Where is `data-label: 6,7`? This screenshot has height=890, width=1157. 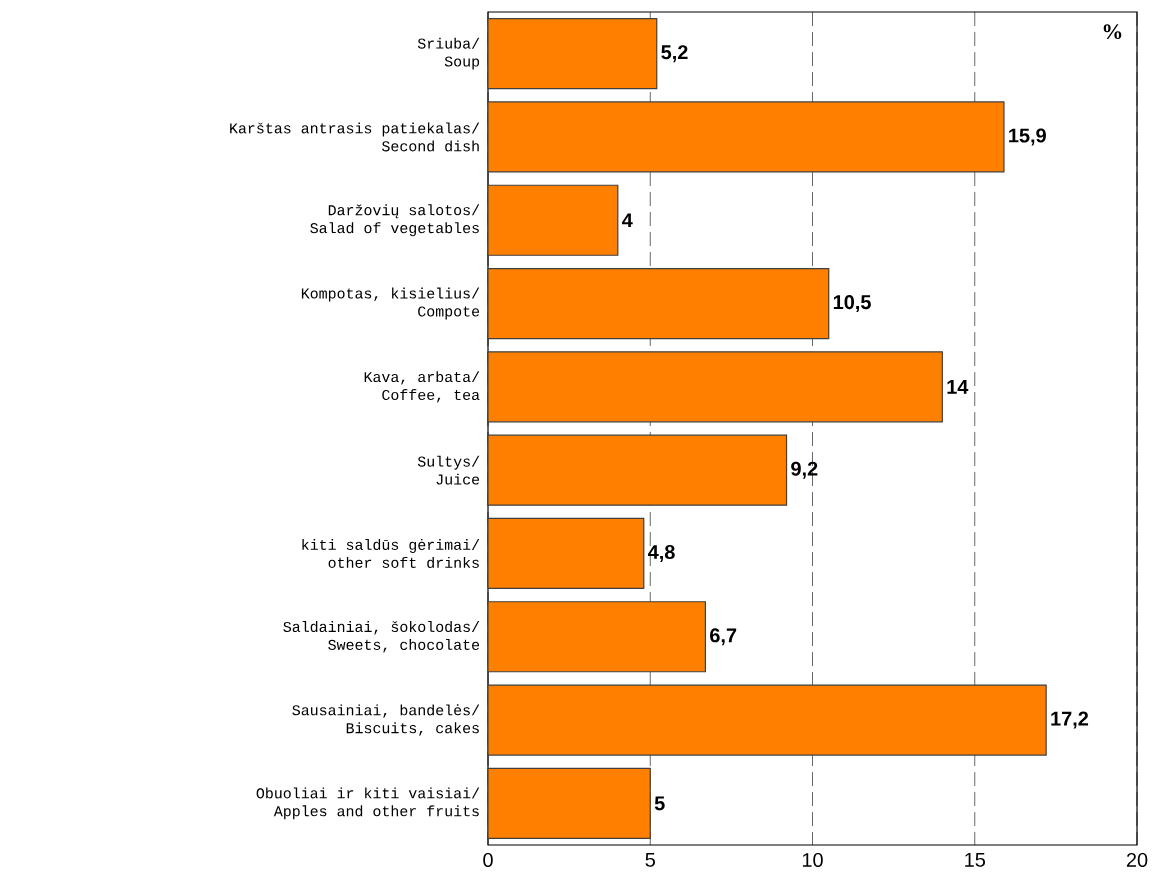
data-label: 6,7 is located at coordinates (723, 637).